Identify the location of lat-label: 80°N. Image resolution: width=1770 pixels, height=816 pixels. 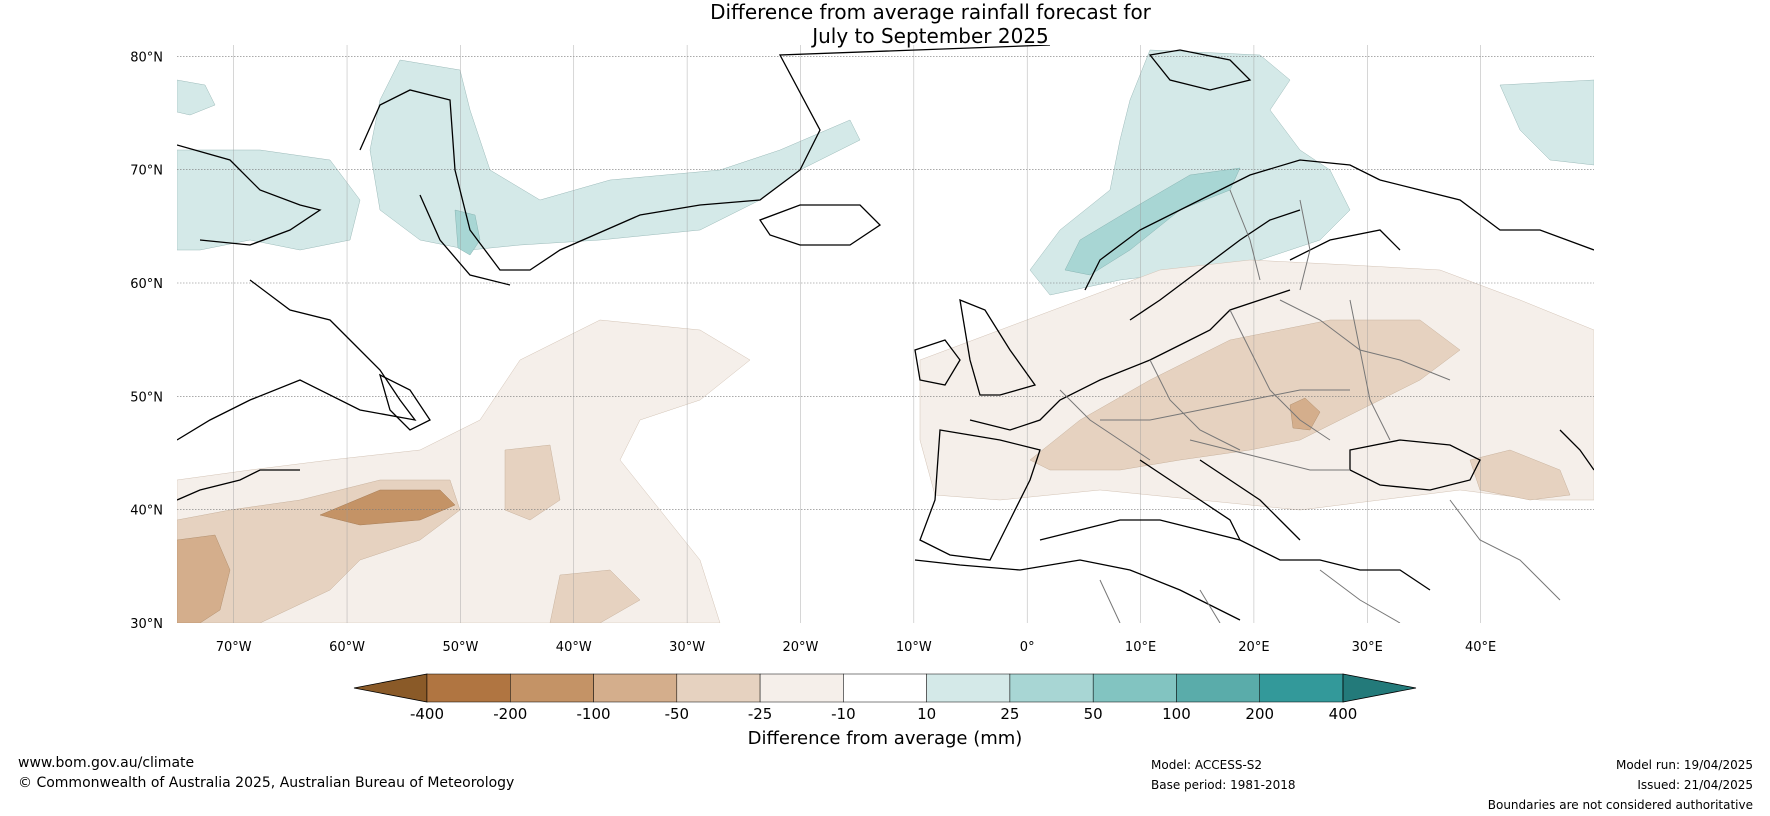
(146, 57).